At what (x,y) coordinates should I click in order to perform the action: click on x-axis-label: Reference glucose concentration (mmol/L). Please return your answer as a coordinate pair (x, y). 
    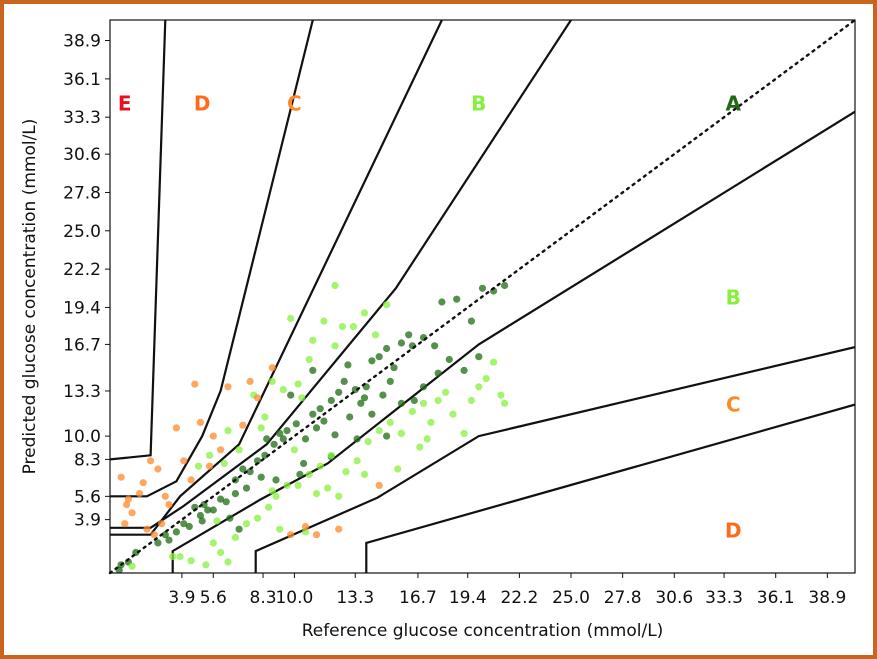
    Looking at the image, I should click on (483, 631).